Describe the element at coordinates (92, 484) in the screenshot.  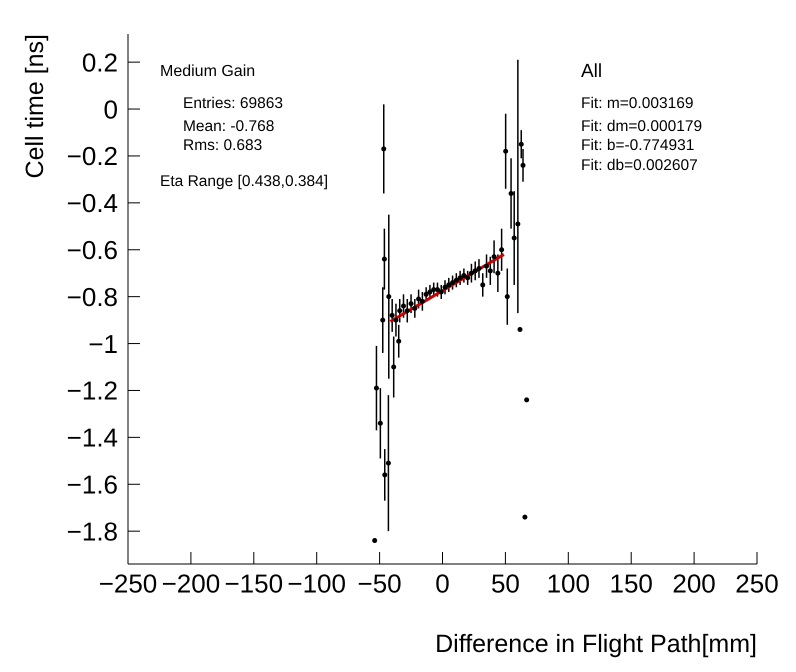
I see `y-tick-label: −1.6` at that location.